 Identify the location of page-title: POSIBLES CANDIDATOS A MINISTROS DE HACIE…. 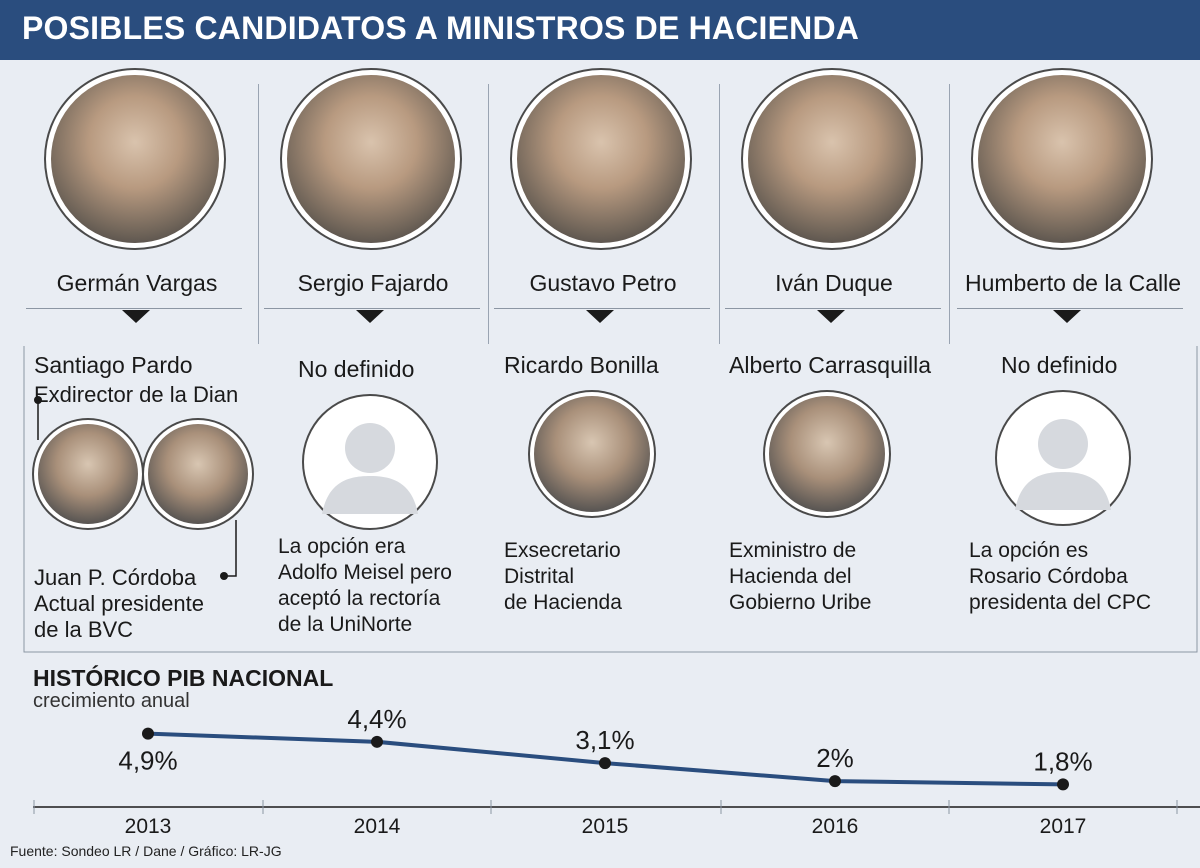
(441, 28).